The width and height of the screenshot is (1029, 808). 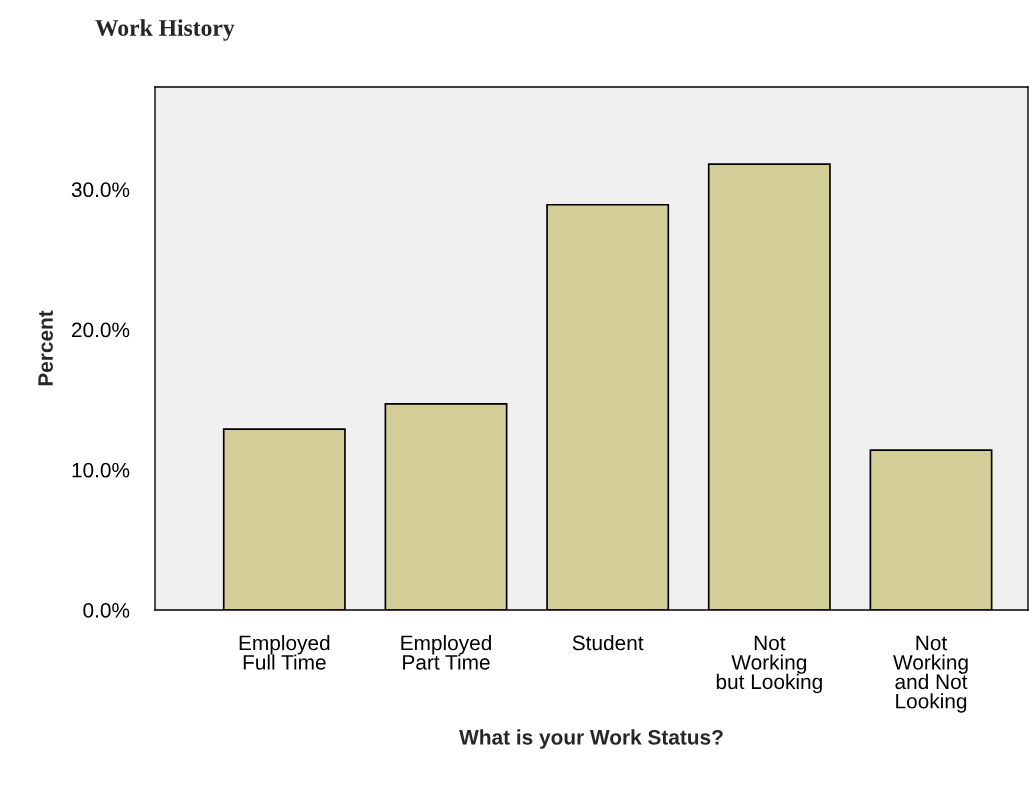 I want to click on x-tick-label: Not Working and Not Looking, so click(x=930, y=674).